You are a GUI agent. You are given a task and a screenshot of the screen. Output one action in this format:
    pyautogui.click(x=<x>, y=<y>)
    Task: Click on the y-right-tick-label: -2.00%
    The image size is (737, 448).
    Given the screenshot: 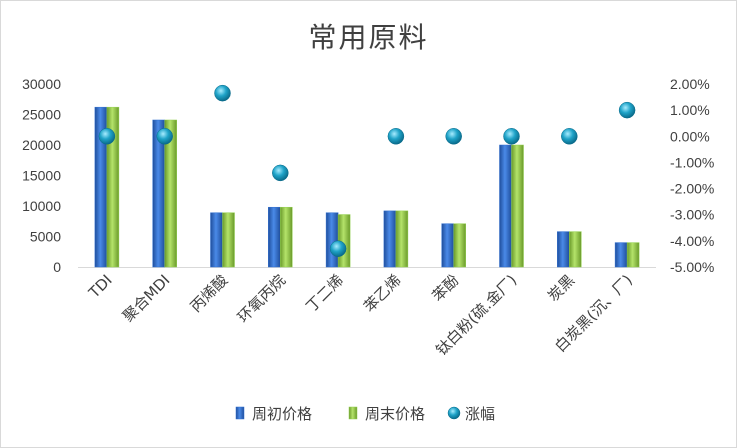 What is the action you would take?
    pyautogui.click(x=692, y=189)
    